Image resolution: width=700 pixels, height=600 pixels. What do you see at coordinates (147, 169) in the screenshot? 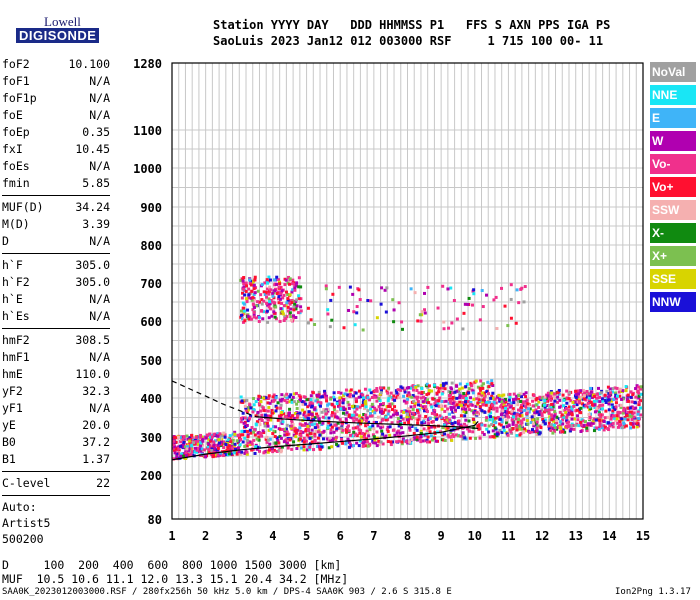
I see `y-tick-label: 1000` at bounding box center [147, 169].